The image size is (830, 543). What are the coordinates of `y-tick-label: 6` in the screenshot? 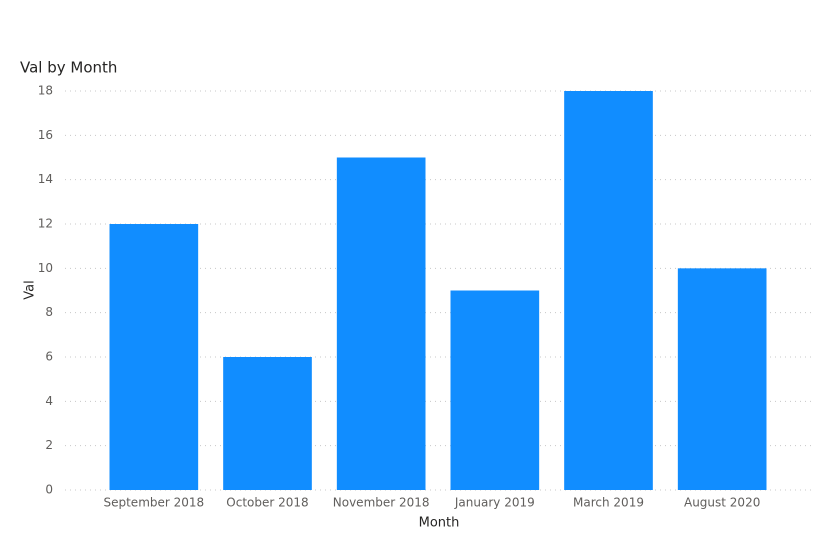 It's located at (49, 357).